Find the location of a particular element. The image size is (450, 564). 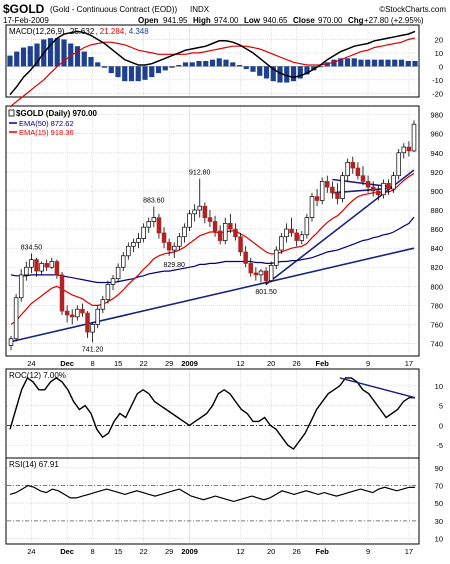

rsi-plot is located at coordinates (212, 503).